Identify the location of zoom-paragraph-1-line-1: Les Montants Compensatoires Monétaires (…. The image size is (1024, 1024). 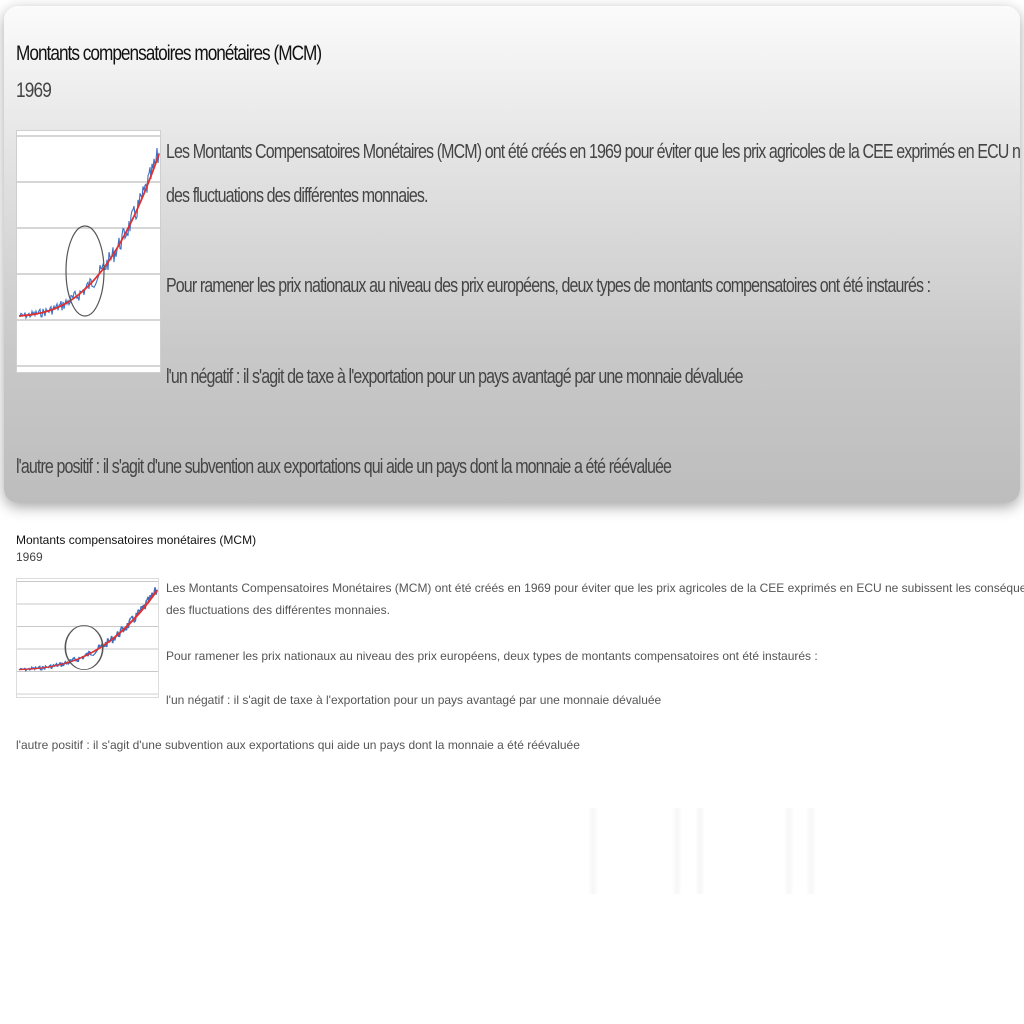
(593, 152).